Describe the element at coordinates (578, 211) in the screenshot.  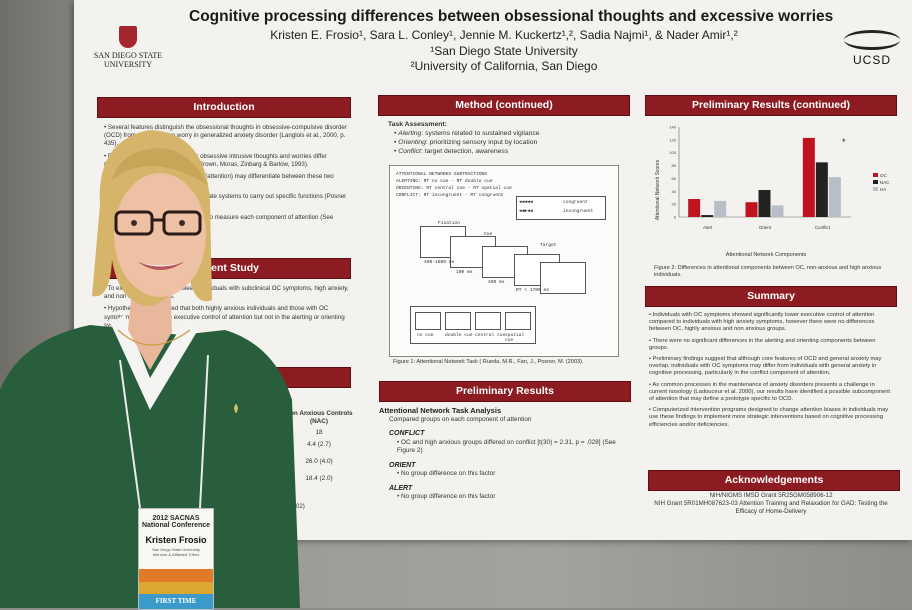
I see `incongruent-label: incongruent` at that location.